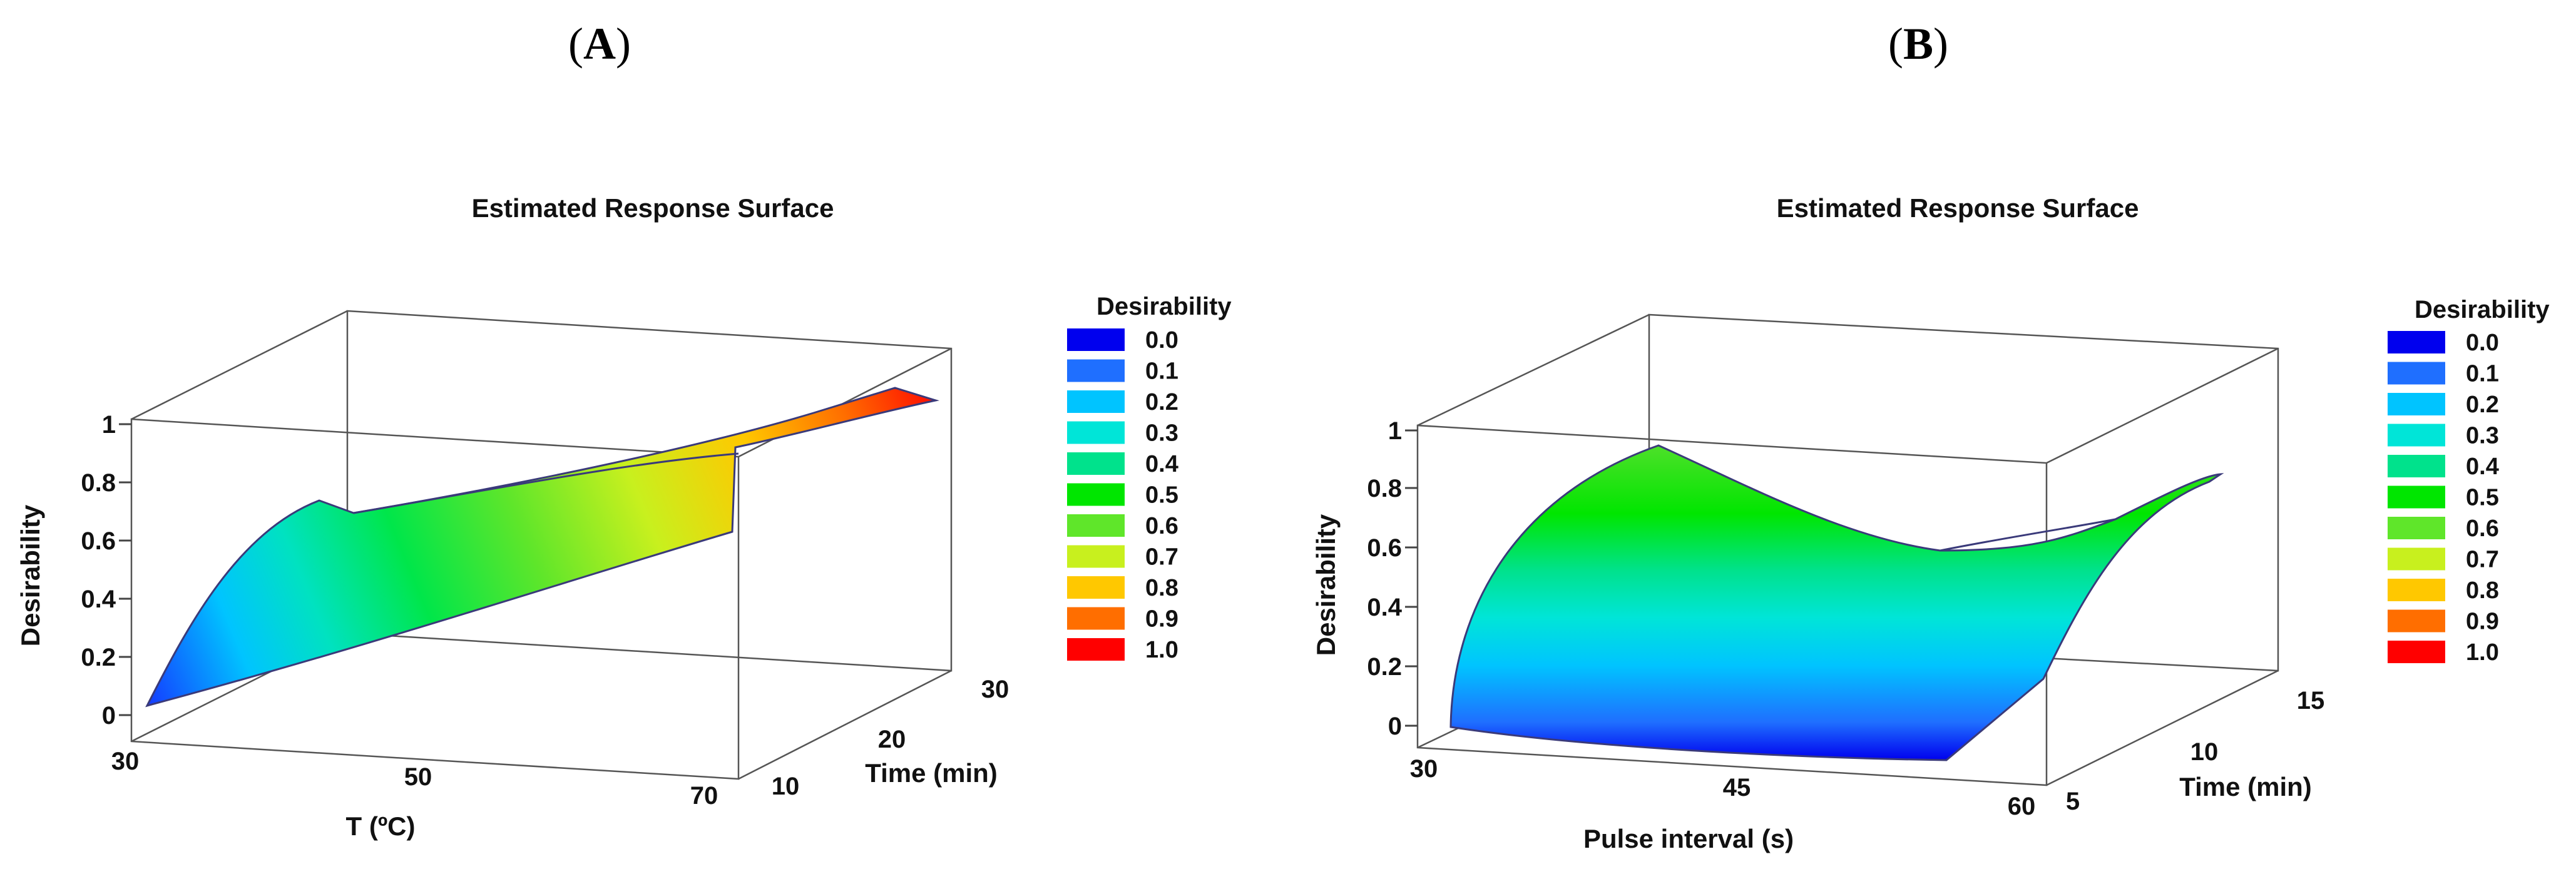 The image size is (2576, 874). I want to click on surface-ridge-b, so click(2028, 535).